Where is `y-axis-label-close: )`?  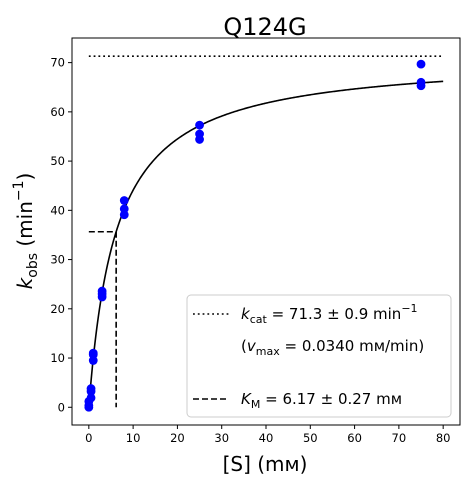
y-axis-label-close: ) is located at coordinates (25, 177).